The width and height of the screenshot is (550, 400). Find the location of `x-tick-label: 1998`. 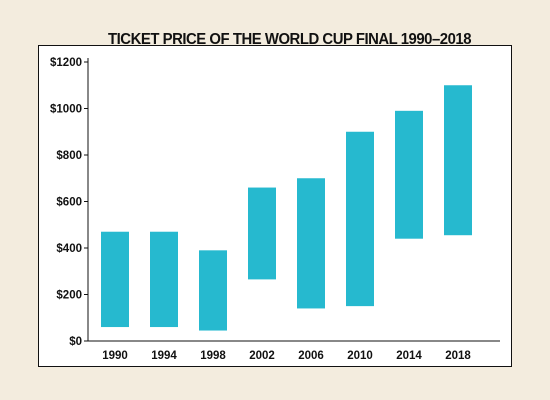

x-tick-label: 1998 is located at coordinates (213, 356).